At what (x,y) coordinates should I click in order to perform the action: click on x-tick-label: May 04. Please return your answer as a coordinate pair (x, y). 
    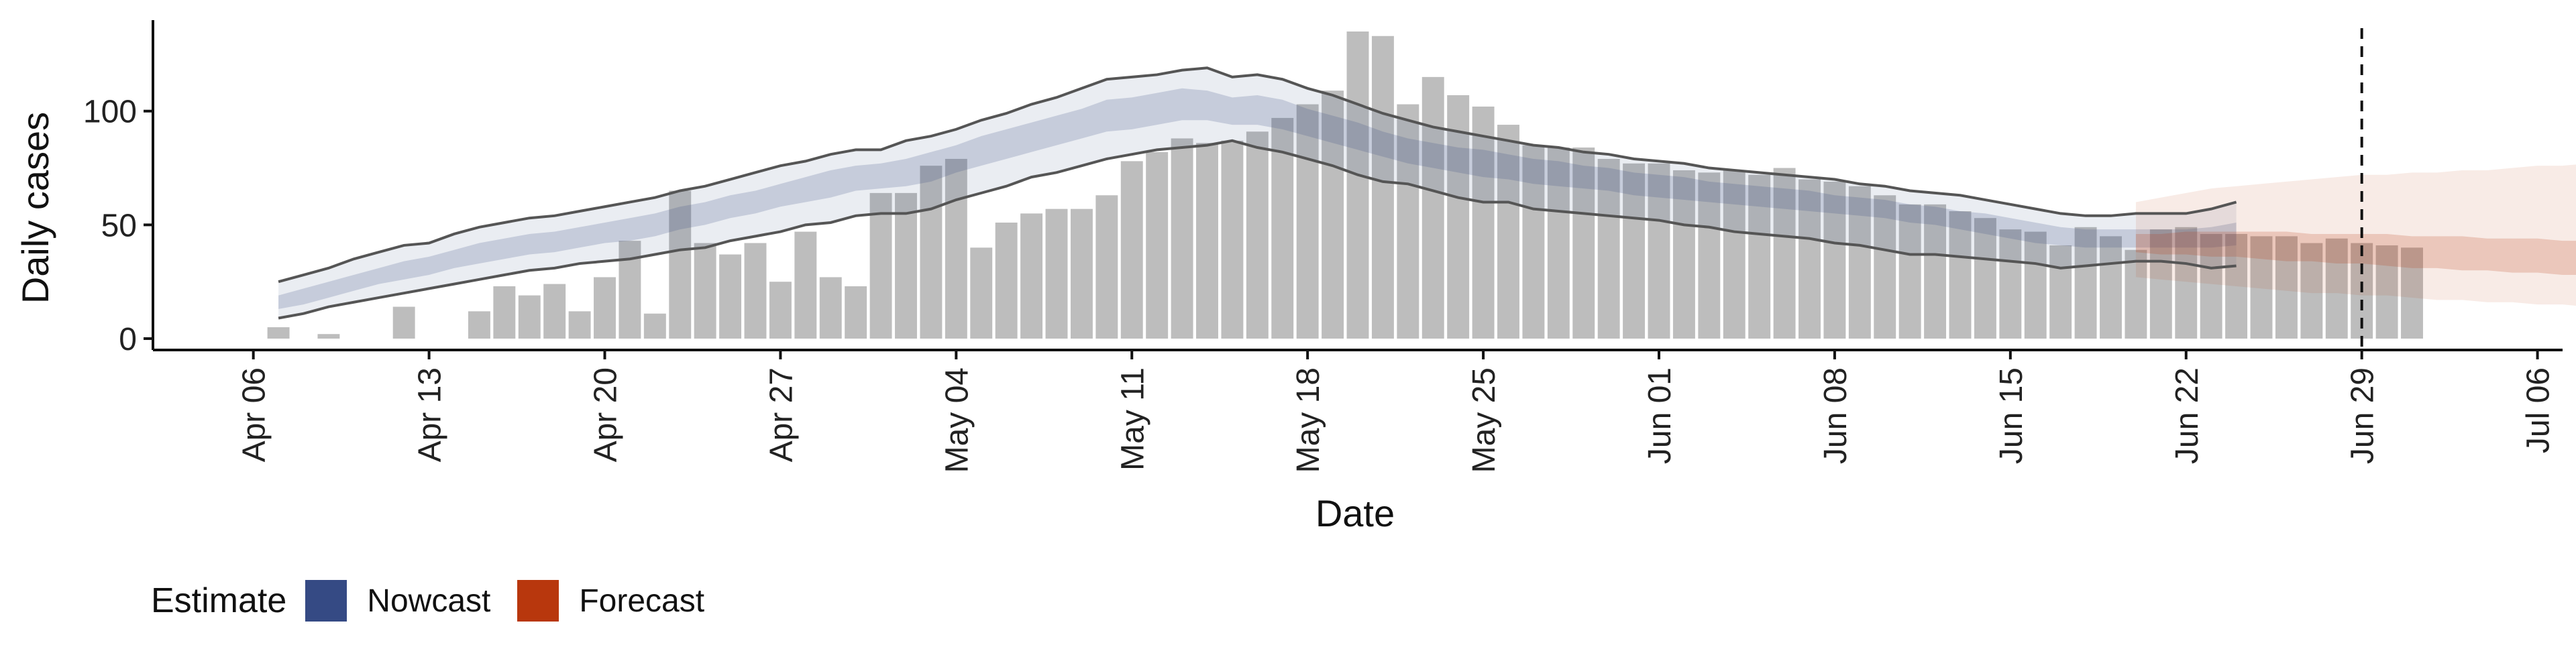
    Looking at the image, I should click on (957, 420).